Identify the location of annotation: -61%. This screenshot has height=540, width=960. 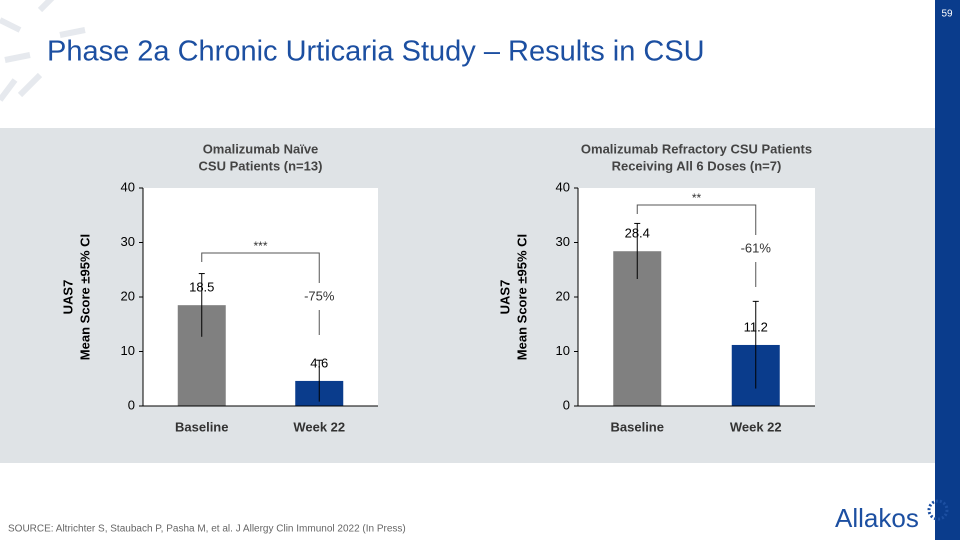
(756, 247).